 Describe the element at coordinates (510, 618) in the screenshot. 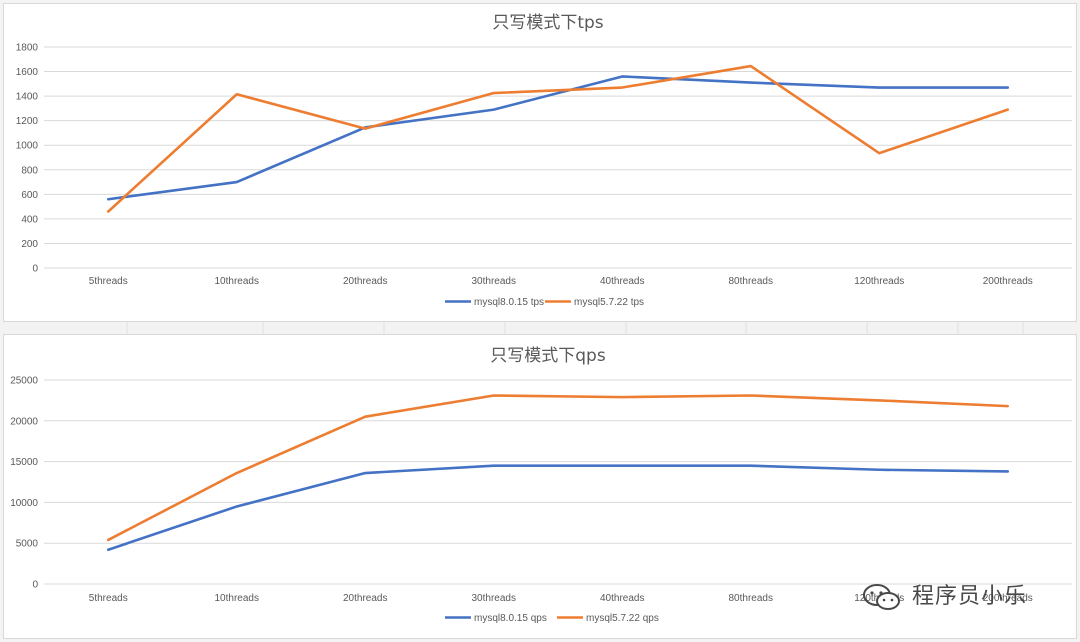

I see `qps-legend-label: mysql8.0.15 qps` at that location.